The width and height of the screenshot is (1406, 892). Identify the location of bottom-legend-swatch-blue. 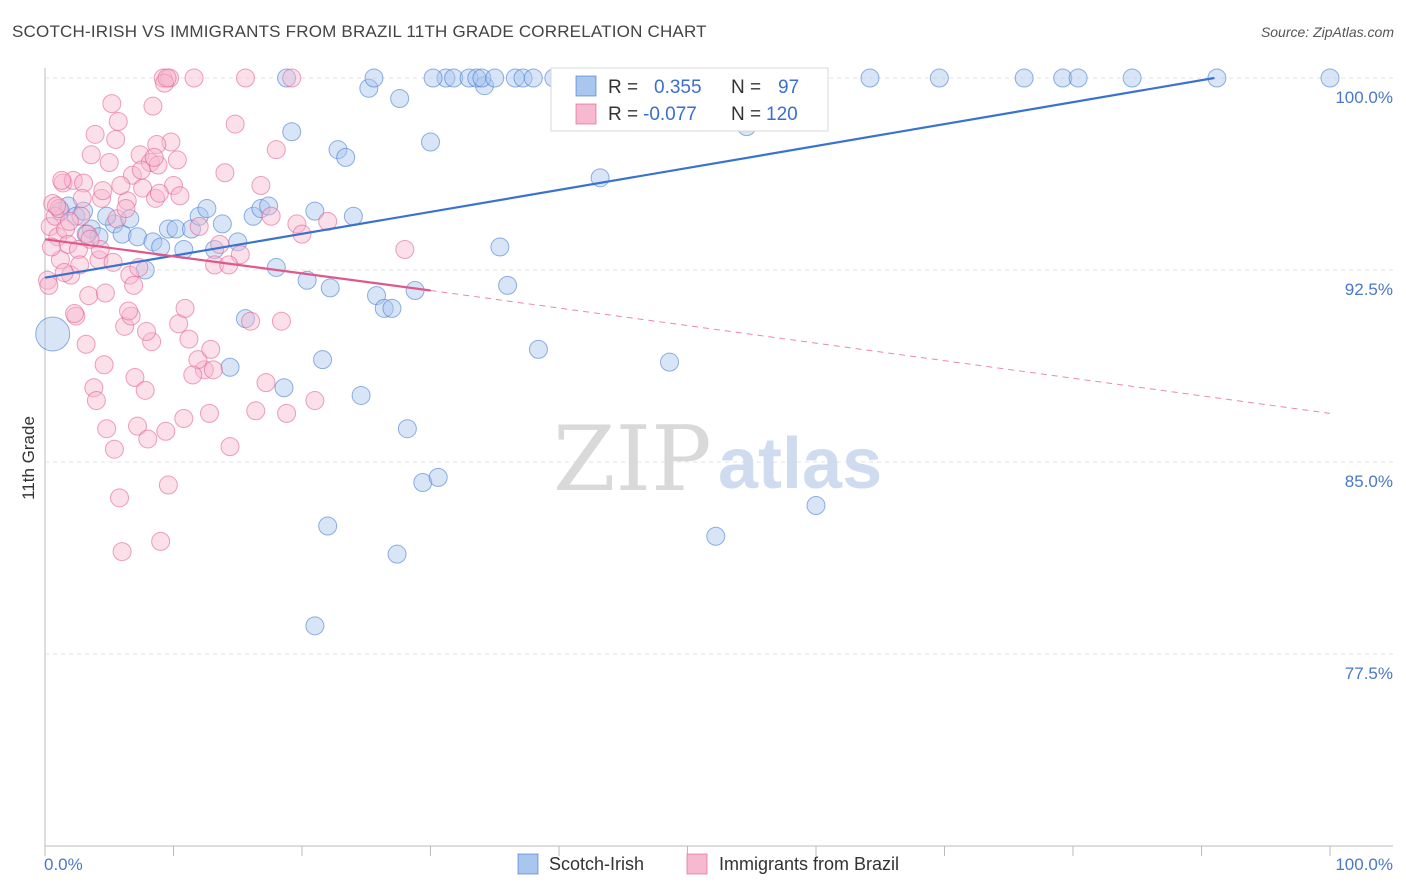
(528, 864).